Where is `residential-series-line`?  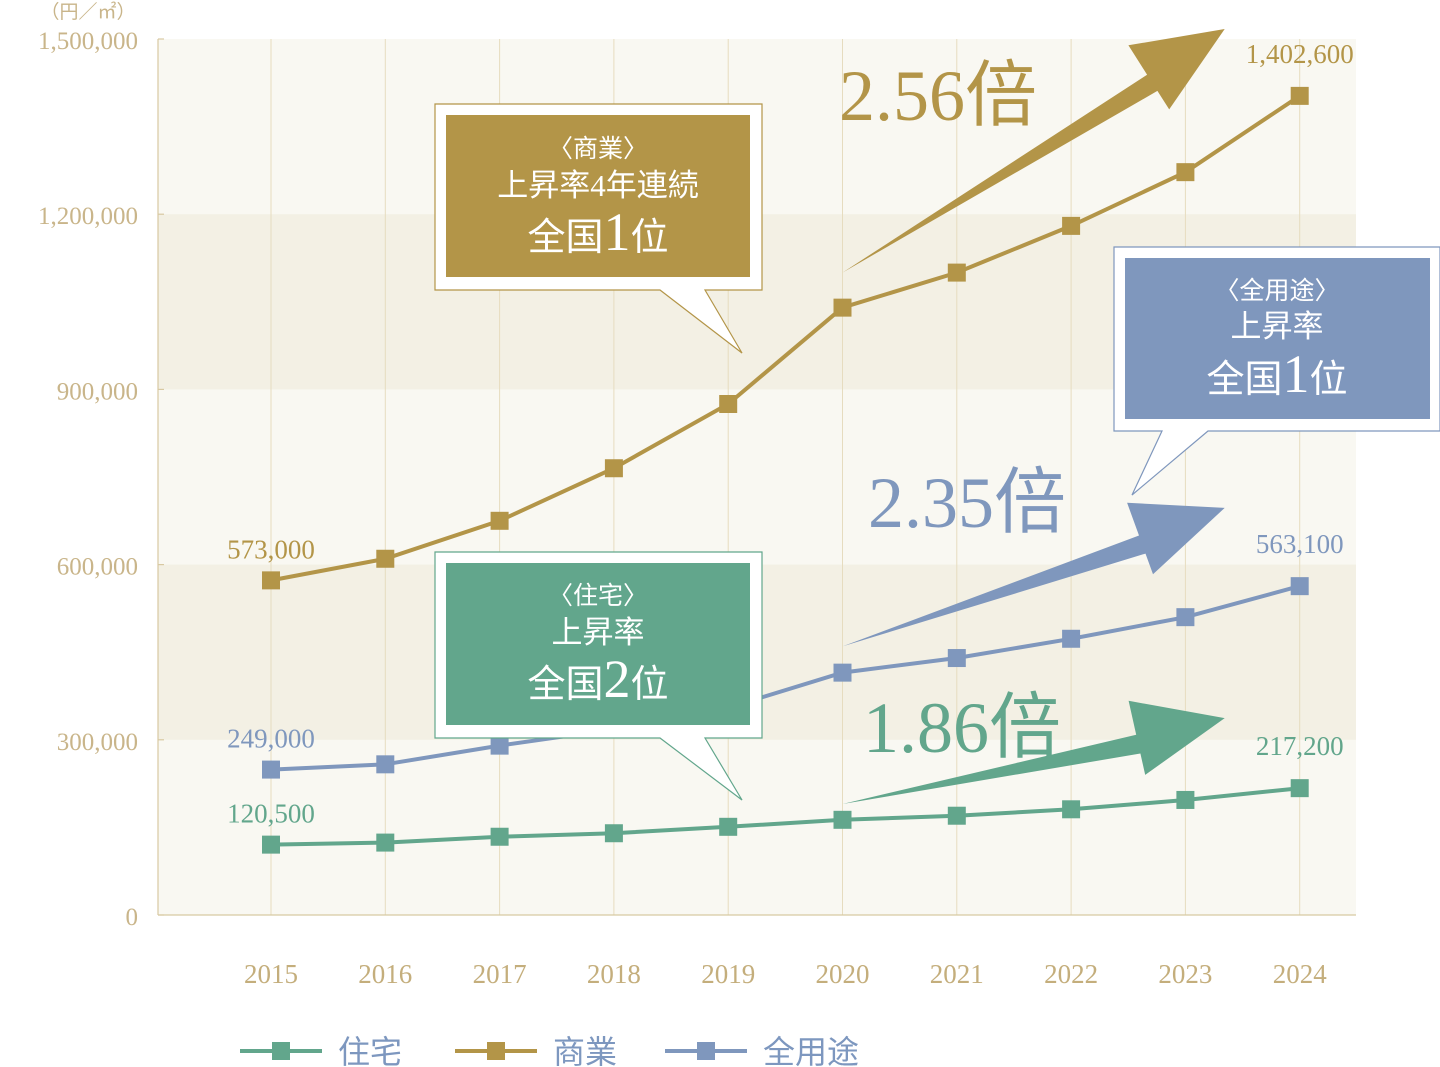
residential-series-line is located at coordinates (785, 816).